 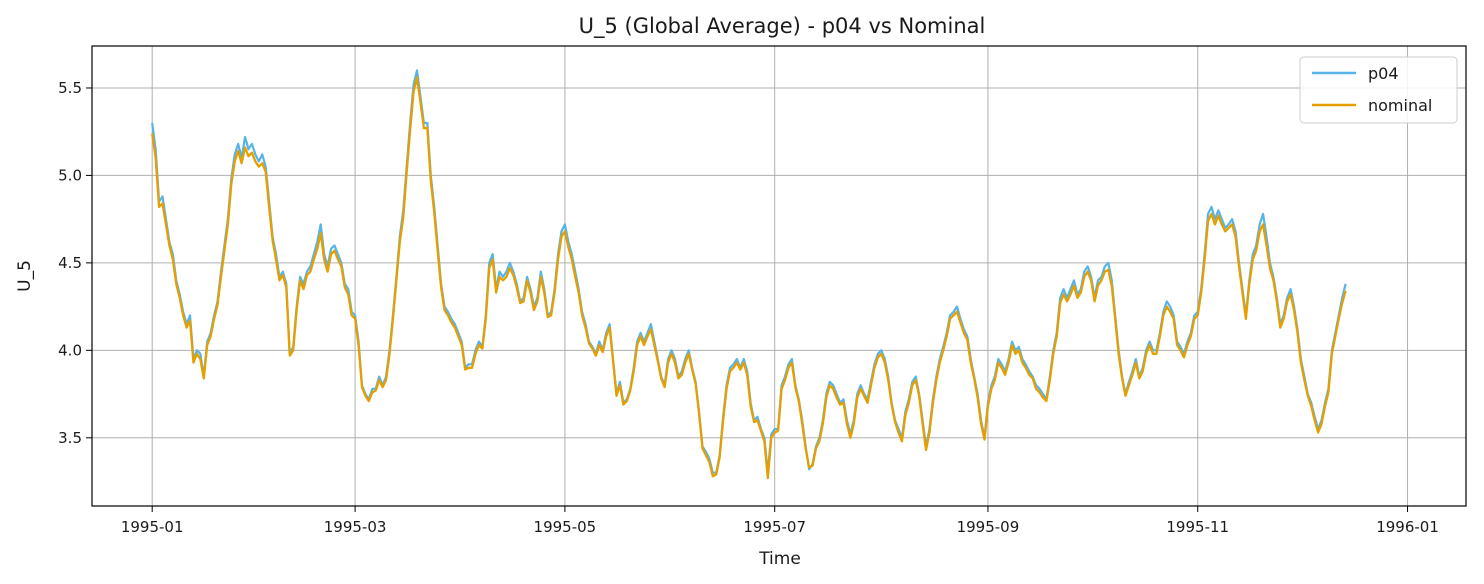 What do you see at coordinates (988, 527) in the screenshot?
I see `x-tick-label: 1995-09` at bounding box center [988, 527].